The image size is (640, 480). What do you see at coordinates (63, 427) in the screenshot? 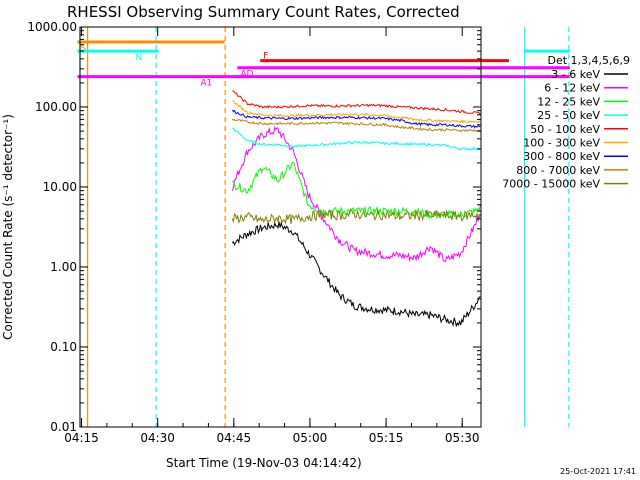
I see `y-tick-label: 0.01` at bounding box center [63, 427].